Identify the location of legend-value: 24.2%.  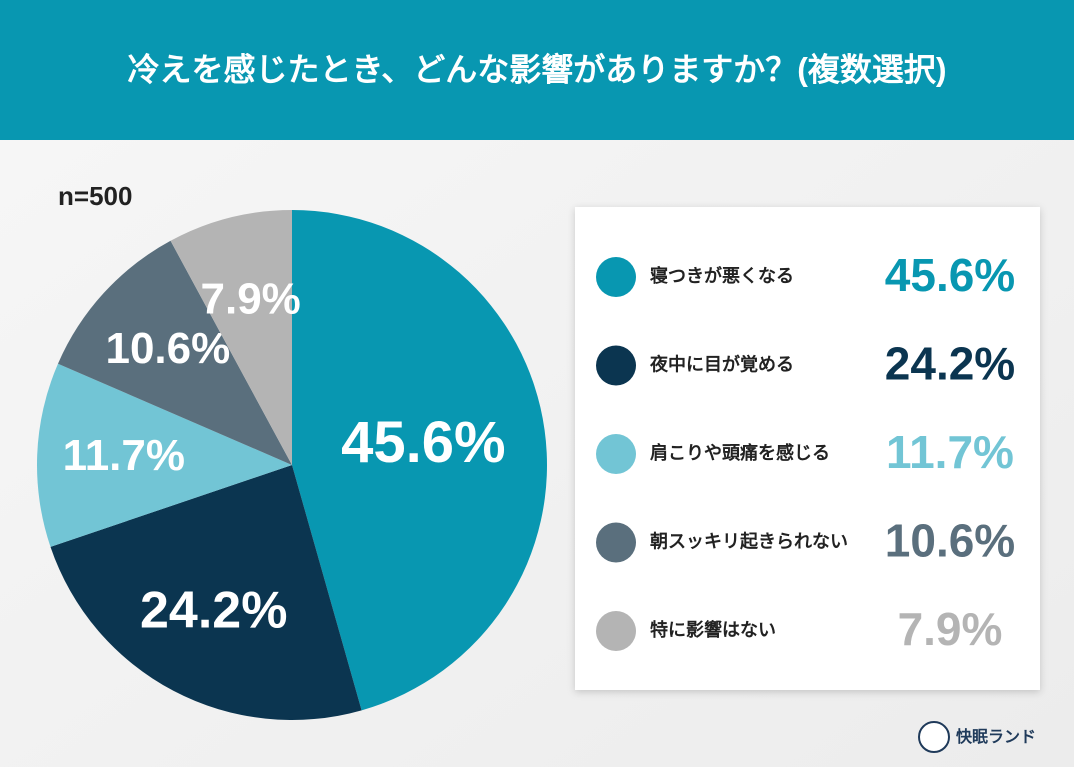
(950, 364).